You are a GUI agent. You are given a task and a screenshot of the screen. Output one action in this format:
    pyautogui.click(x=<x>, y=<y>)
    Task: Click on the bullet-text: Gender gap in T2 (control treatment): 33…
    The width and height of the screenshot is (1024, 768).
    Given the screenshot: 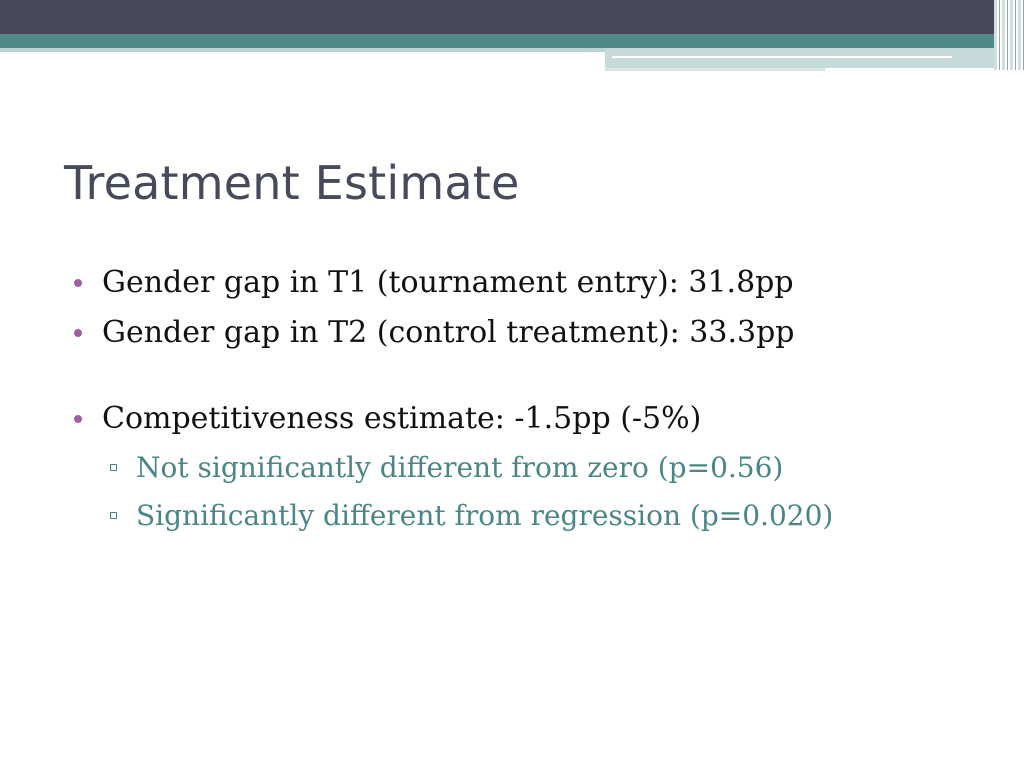 What is the action you would take?
    pyautogui.click(x=448, y=332)
    